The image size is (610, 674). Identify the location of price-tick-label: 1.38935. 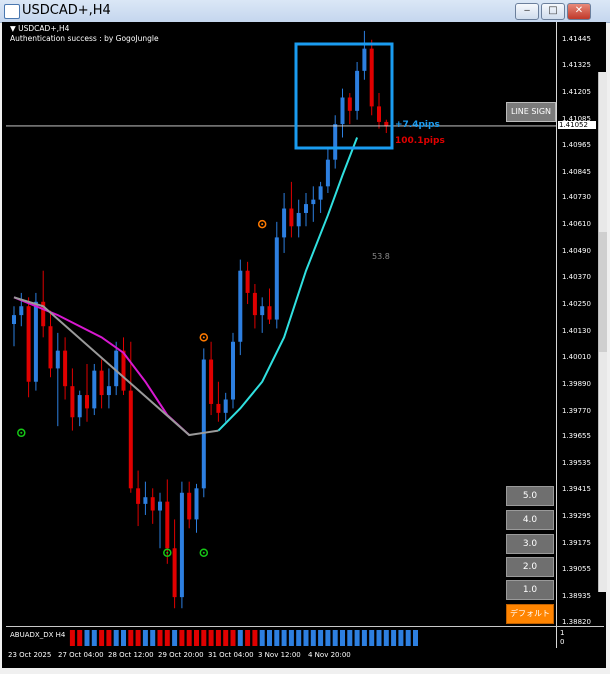
(576, 596).